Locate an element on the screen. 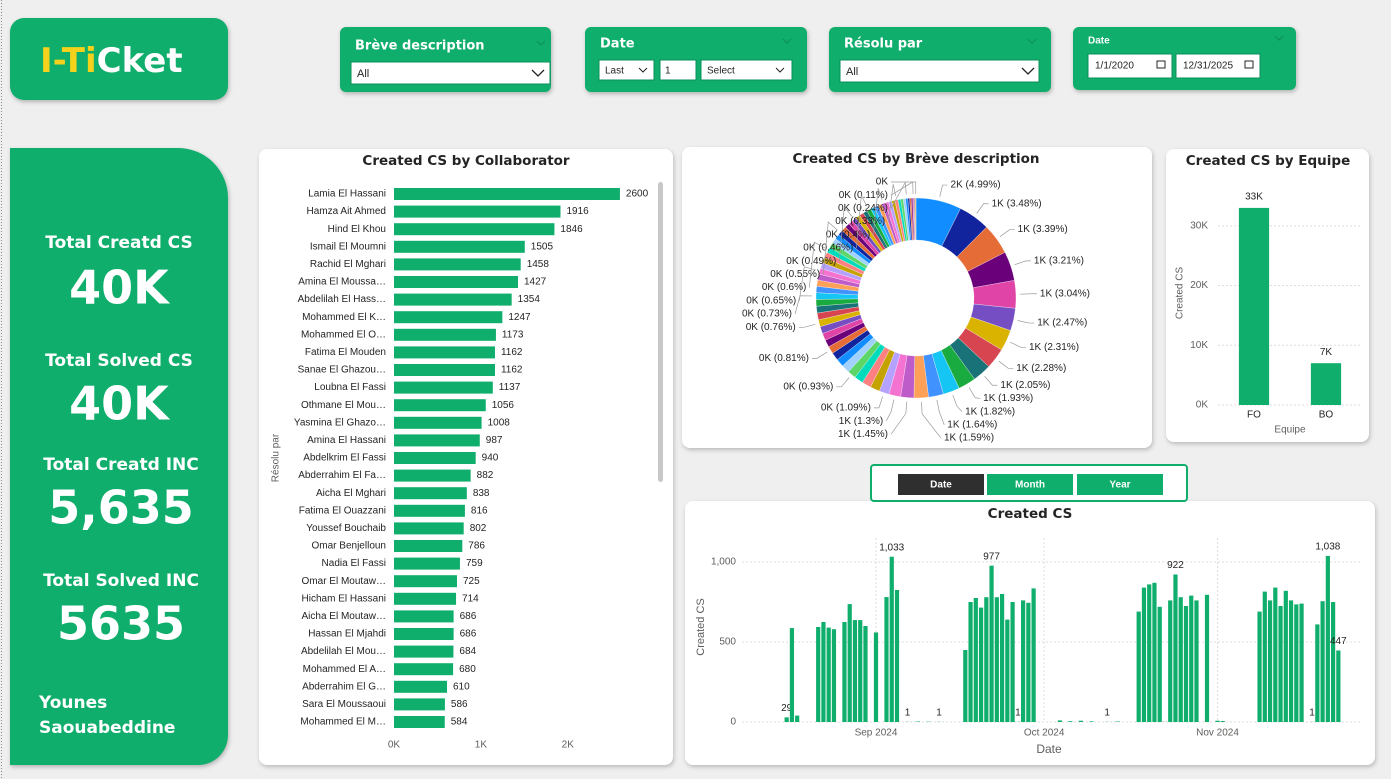  data-label: 447 is located at coordinates (1338, 641).